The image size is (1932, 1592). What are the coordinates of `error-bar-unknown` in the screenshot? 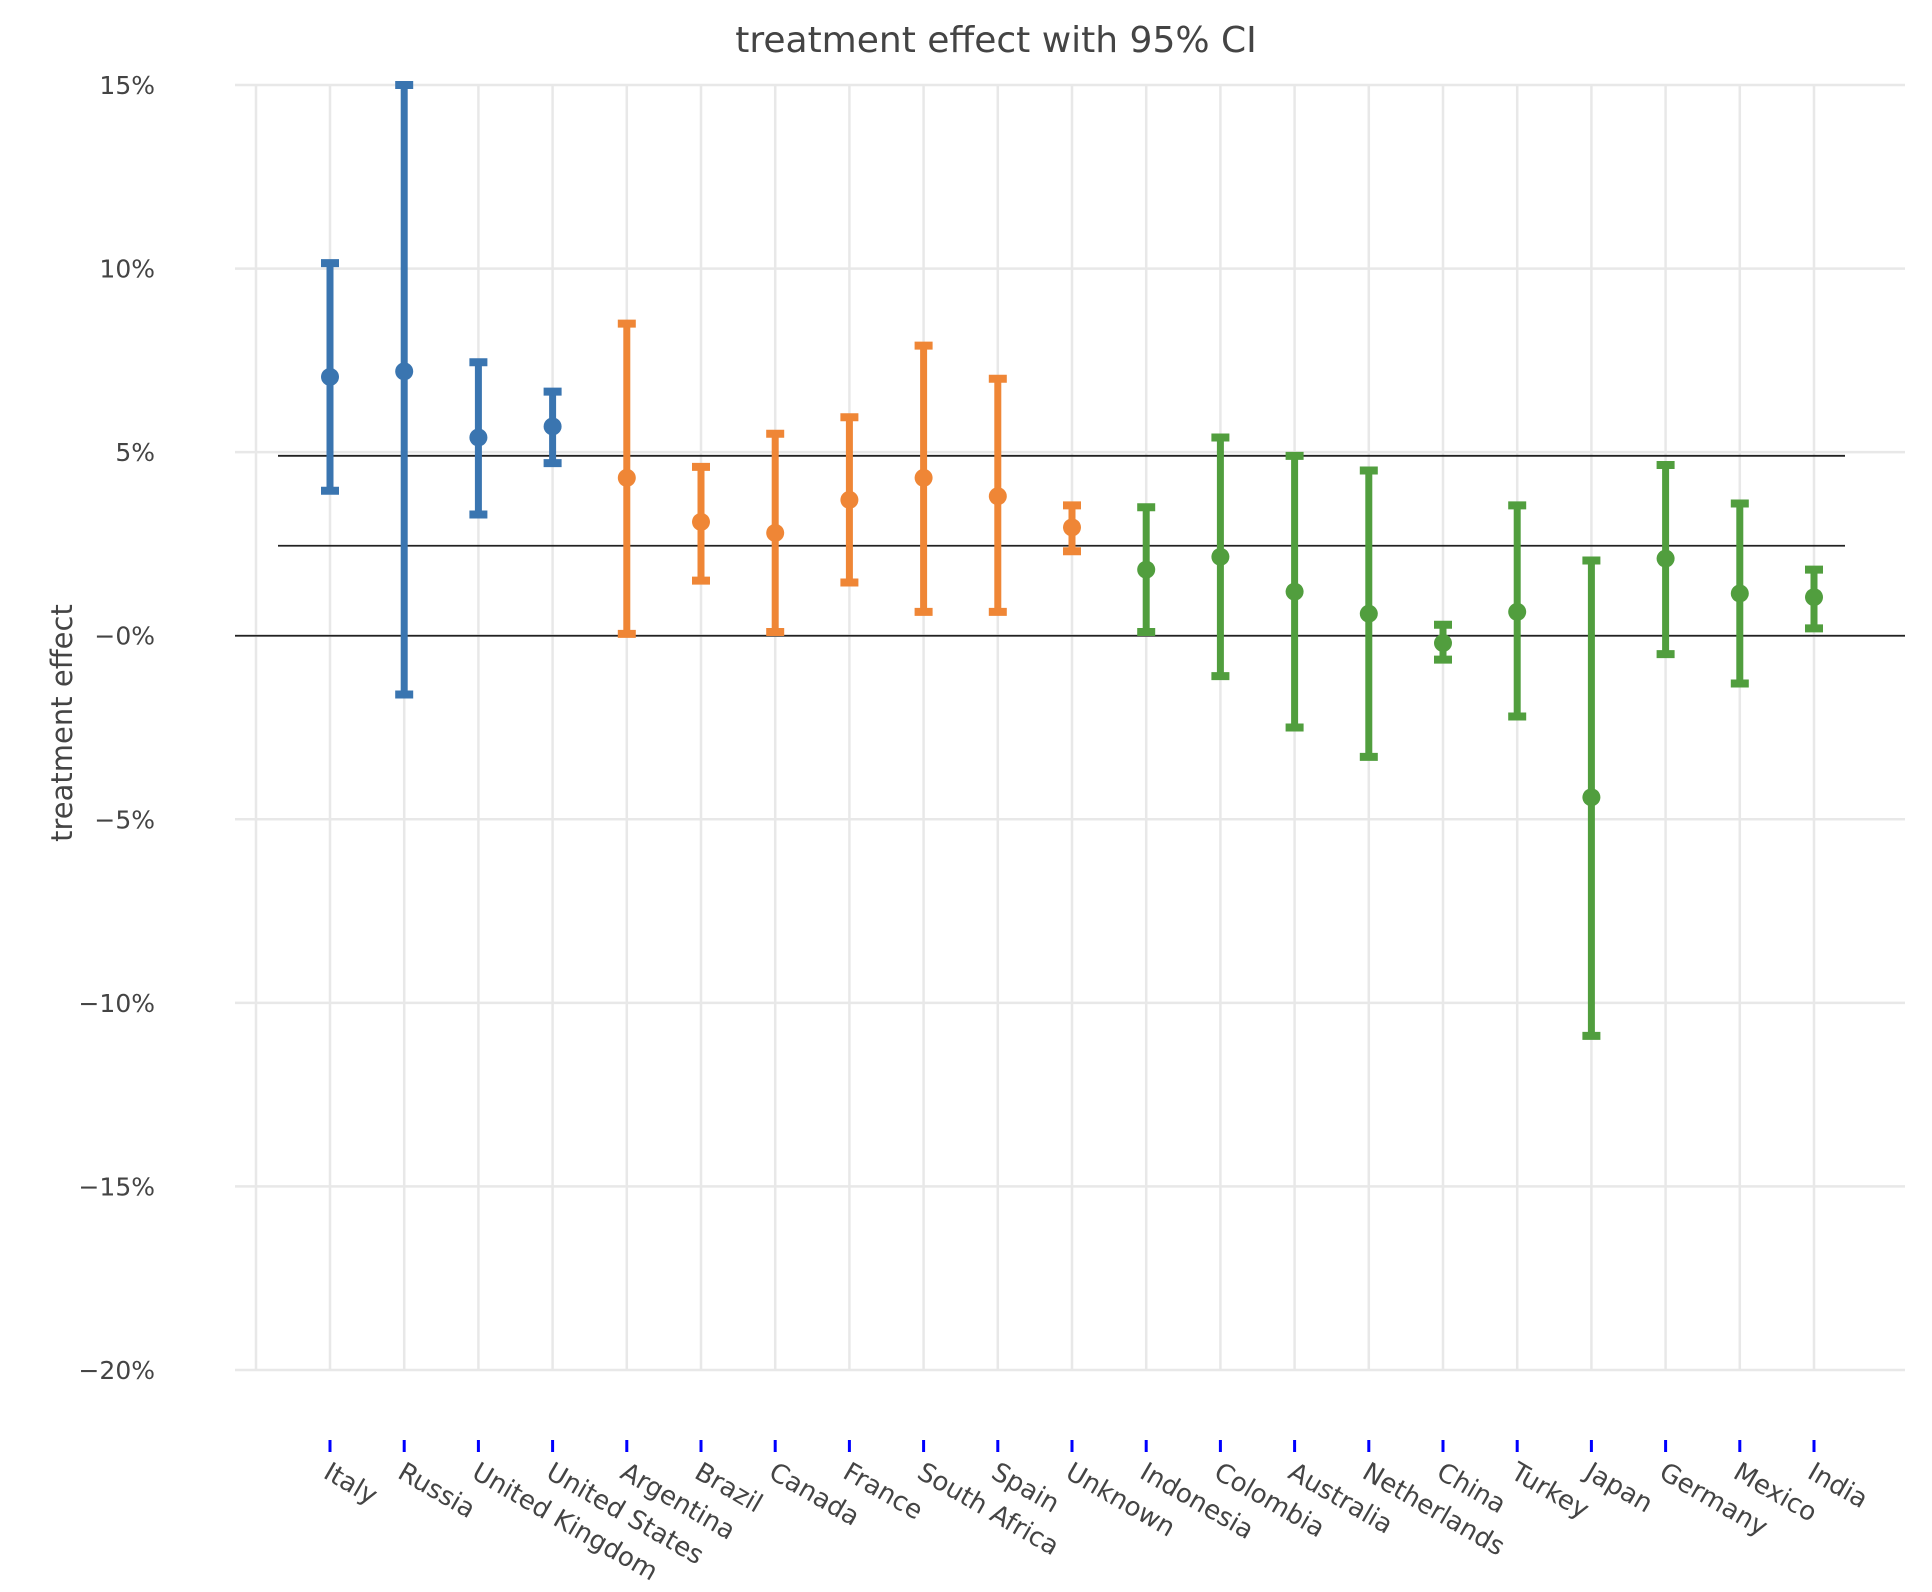 It's located at (1072, 528).